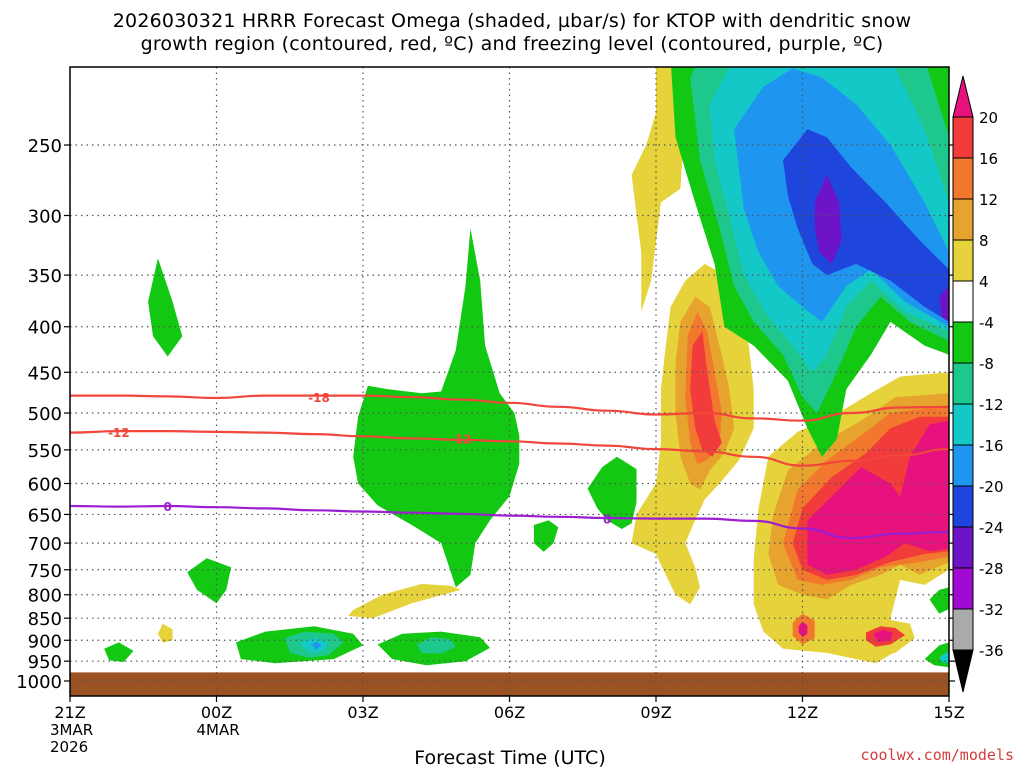 This screenshot has width=1024, height=768. Describe the element at coordinates (984, 241) in the screenshot. I see `colorbar-label-3: 8` at that location.